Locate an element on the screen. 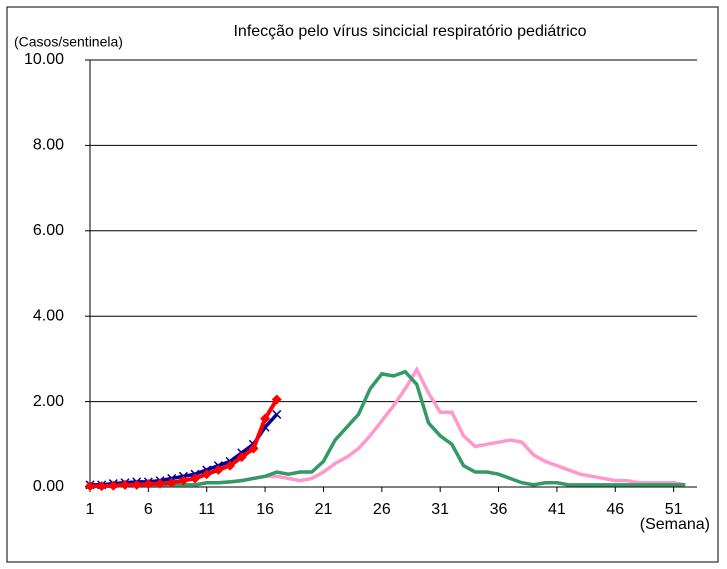 The image size is (727, 569). x-marker is located at coordinates (277, 414).